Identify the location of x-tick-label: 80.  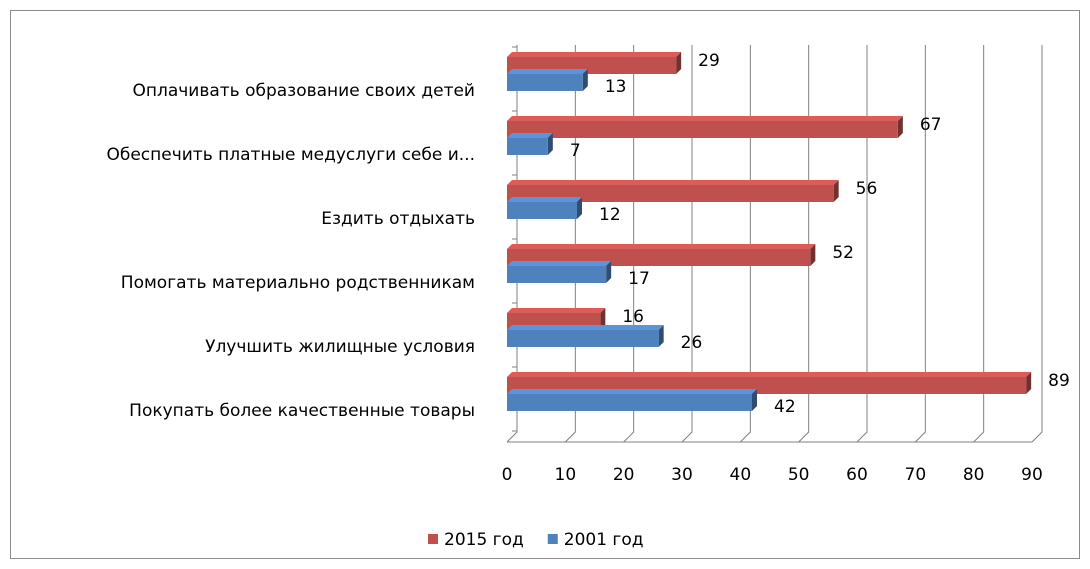
(974, 475).